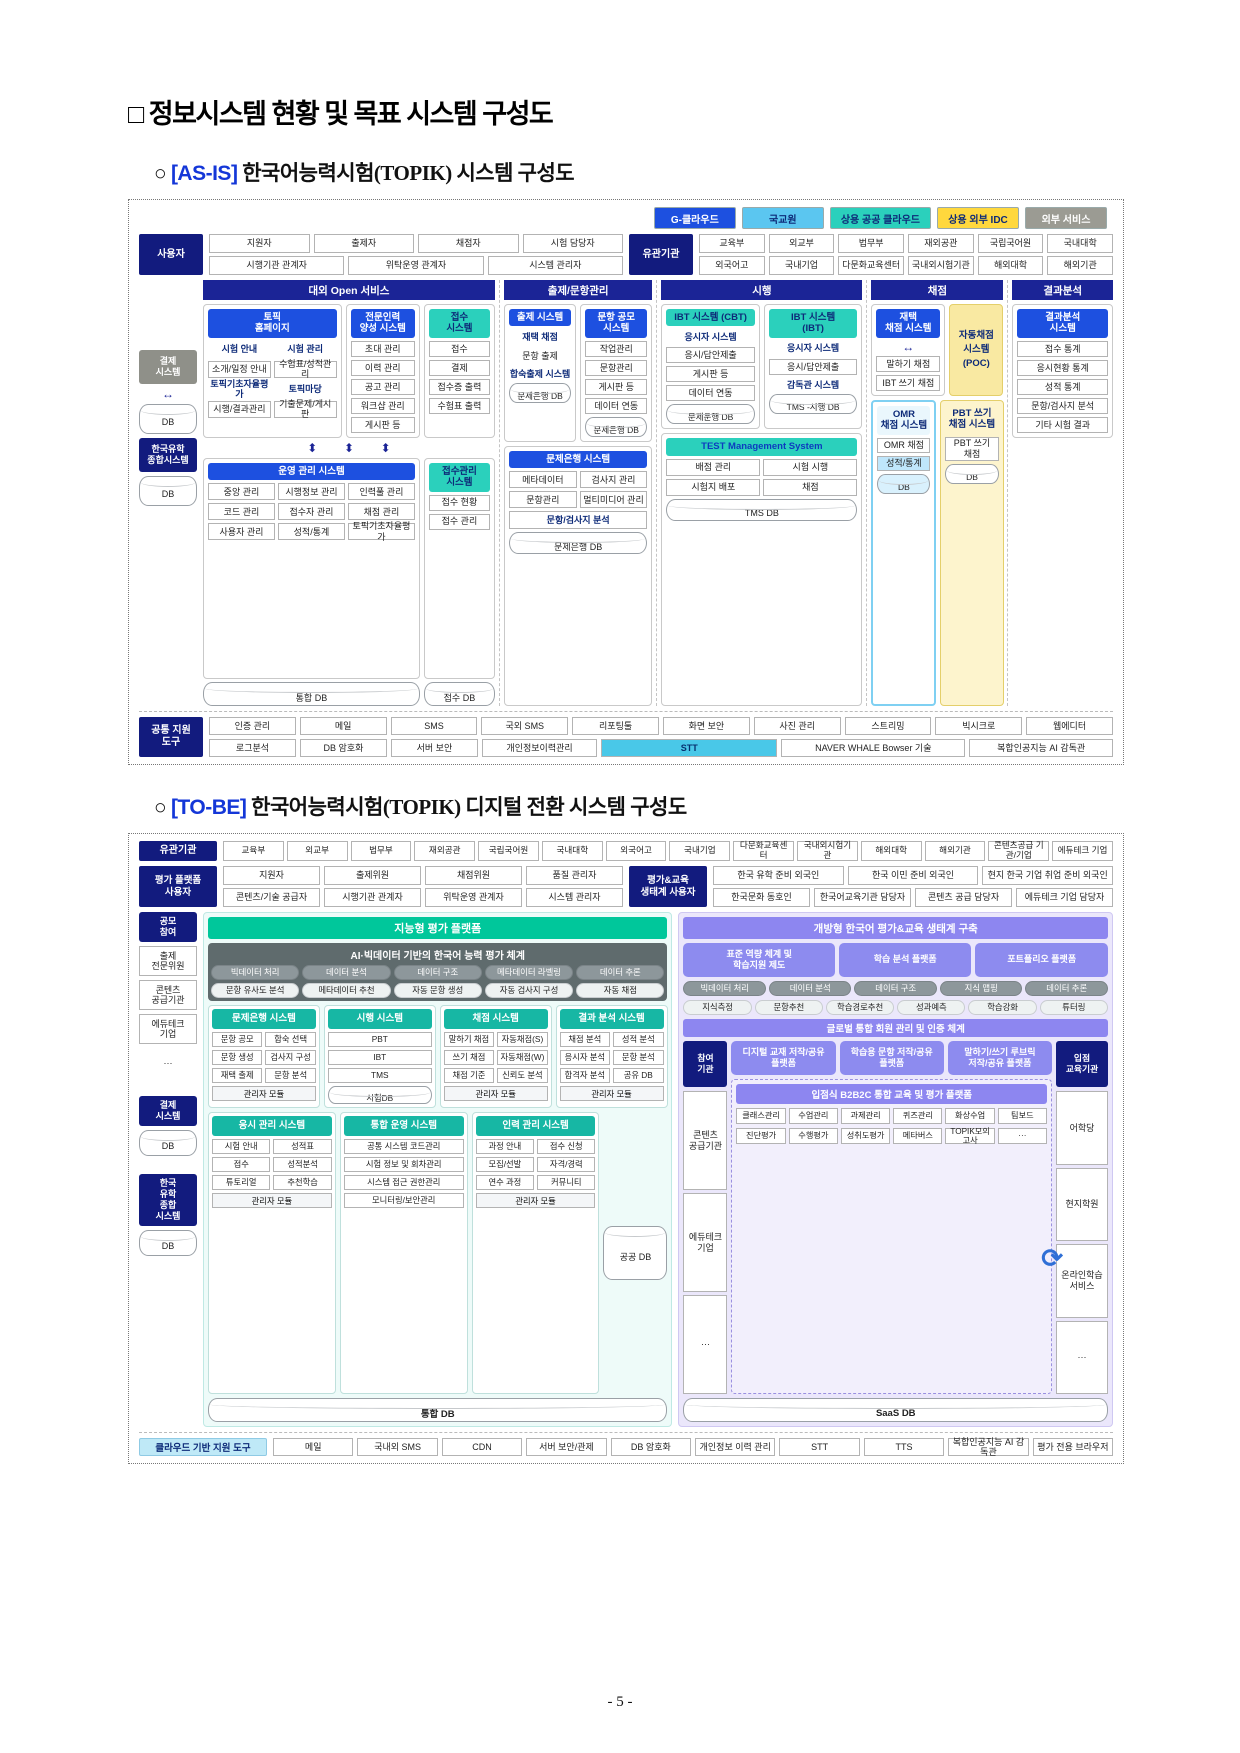 The height and width of the screenshot is (1753, 1240). What do you see at coordinates (782, 218) in the screenshot?
I see `legend-kiice: 국교원` at bounding box center [782, 218].